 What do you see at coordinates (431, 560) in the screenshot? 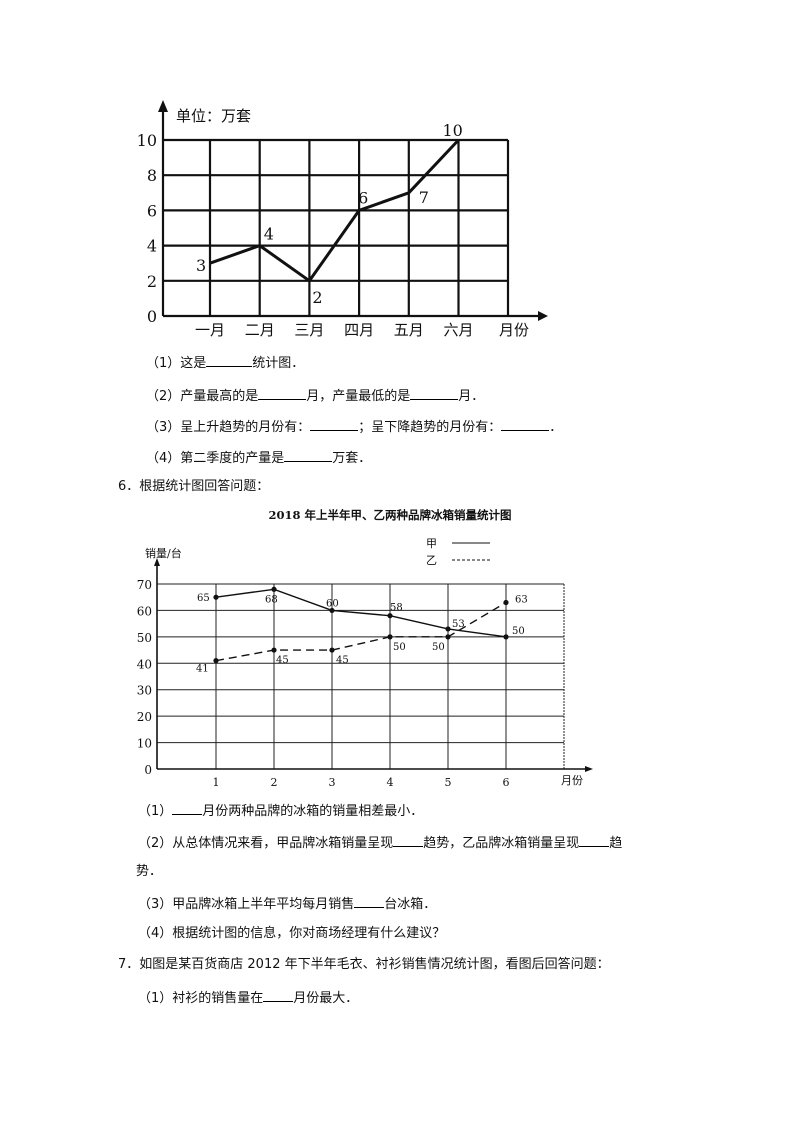
I see `legend-label: 乙` at bounding box center [431, 560].